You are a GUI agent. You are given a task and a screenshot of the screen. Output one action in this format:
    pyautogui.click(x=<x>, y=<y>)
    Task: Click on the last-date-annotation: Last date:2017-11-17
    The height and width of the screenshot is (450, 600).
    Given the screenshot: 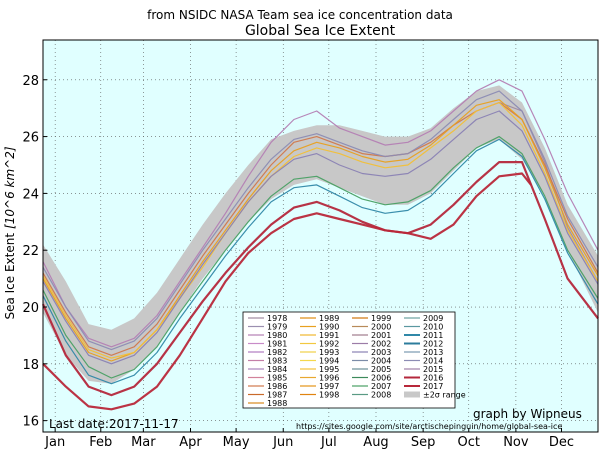 What is the action you would take?
    pyautogui.click(x=114, y=424)
    